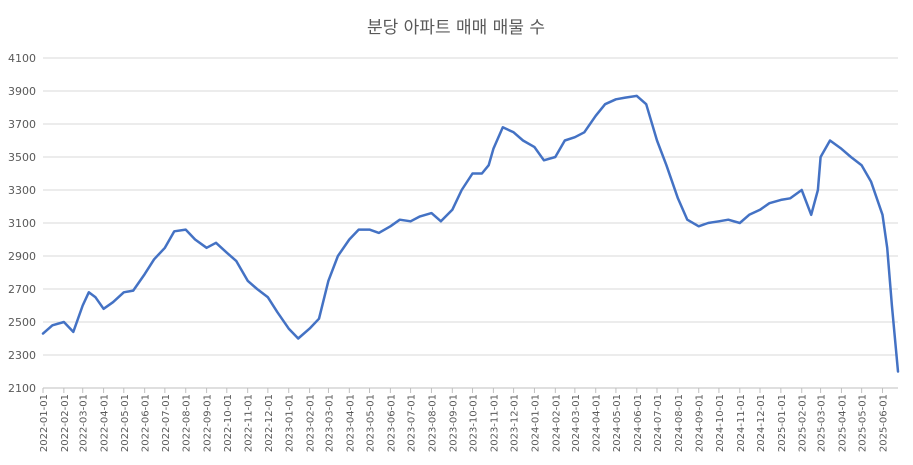 This screenshot has width=913, height=465. Describe the element at coordinates (597, 423) in the screenshot. I see `x-tick-label: 2024-04-01` at that location.